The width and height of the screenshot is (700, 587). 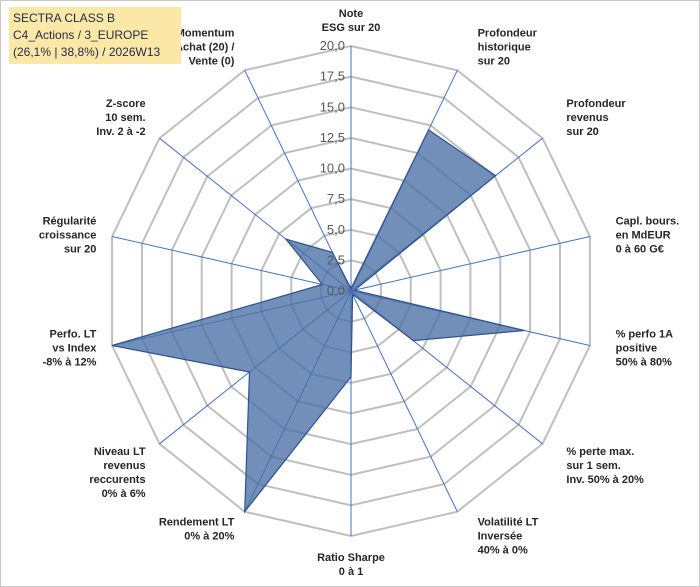 What do you see at coordinates (336, 198) in the screenshot?
I see `tick-label: 7,5` at bounding box center [336, 198].